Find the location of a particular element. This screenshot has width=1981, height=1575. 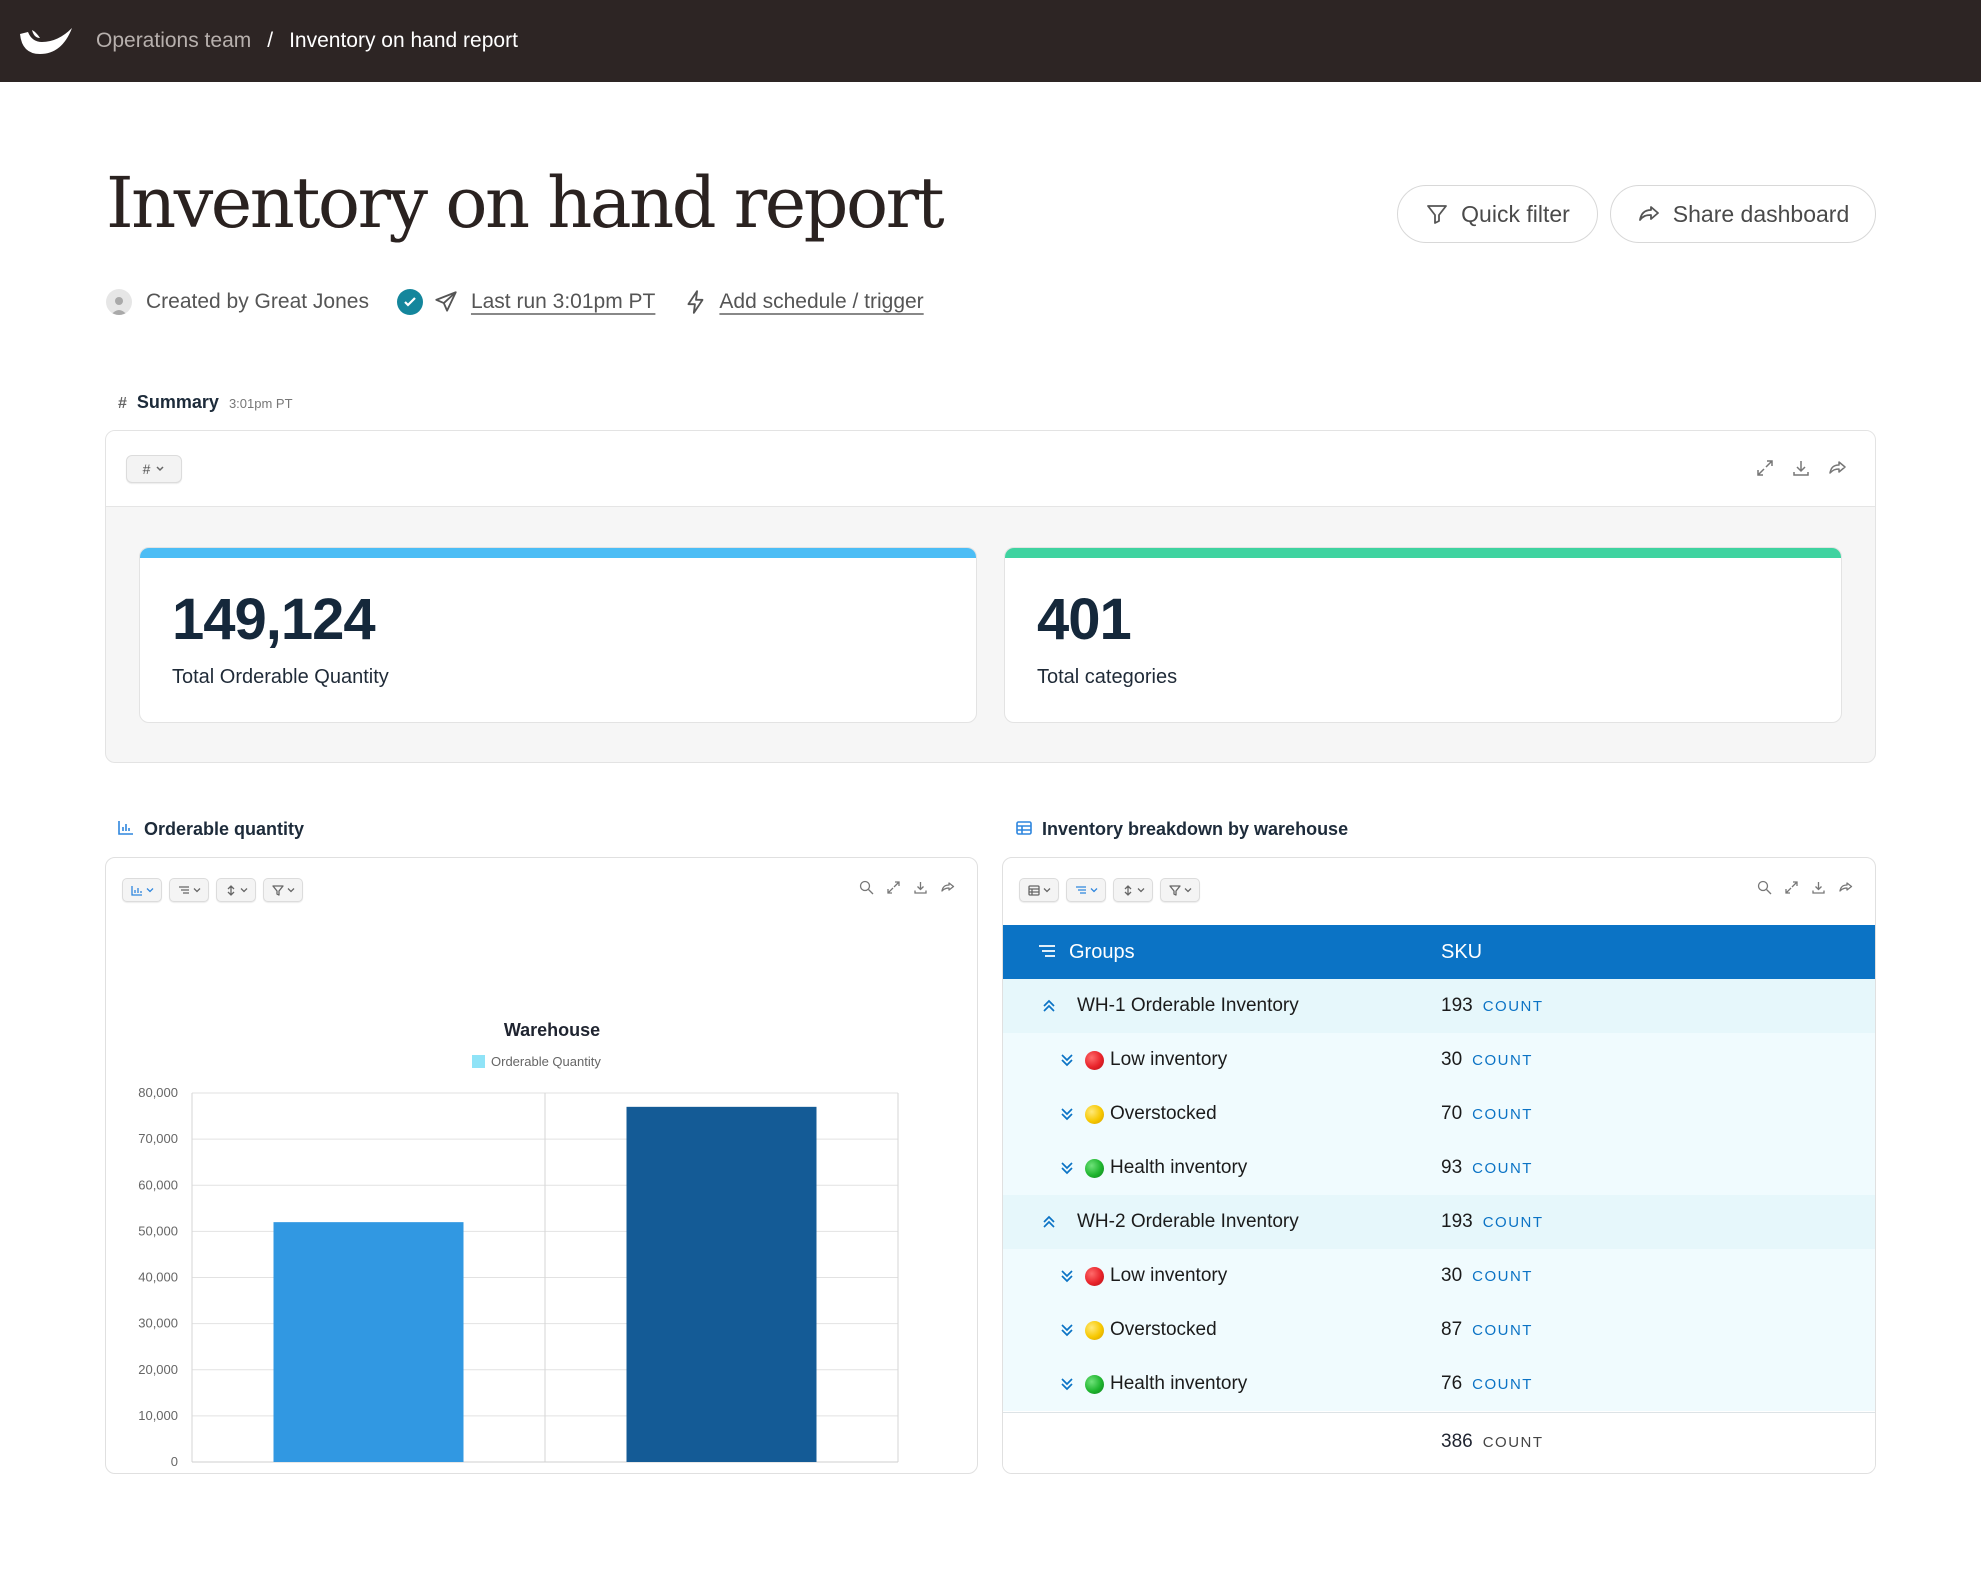

group-cell: Overstocked is located at coordinates (1110, 1114).